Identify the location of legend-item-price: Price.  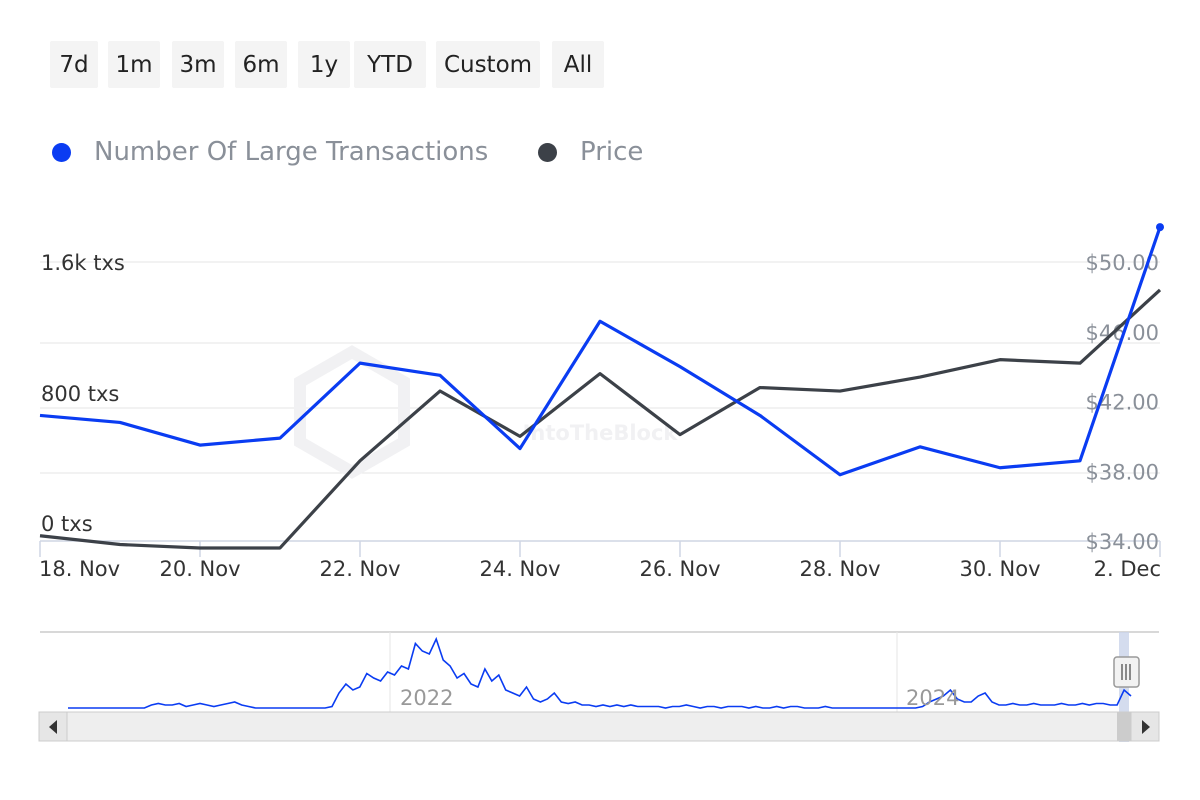
(590, 152).